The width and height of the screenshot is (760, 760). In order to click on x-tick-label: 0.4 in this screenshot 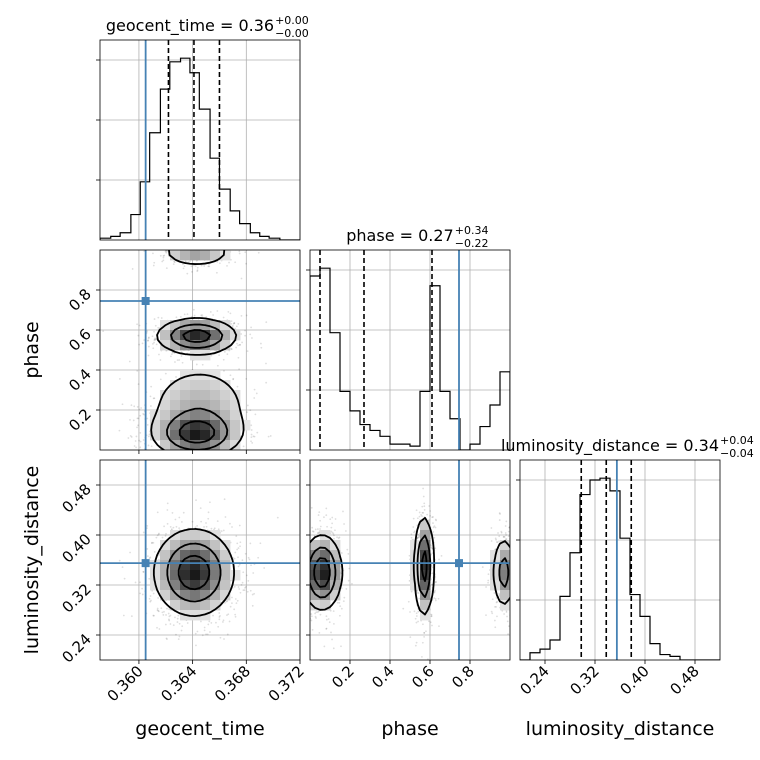, I will do `click(383, 677)`.